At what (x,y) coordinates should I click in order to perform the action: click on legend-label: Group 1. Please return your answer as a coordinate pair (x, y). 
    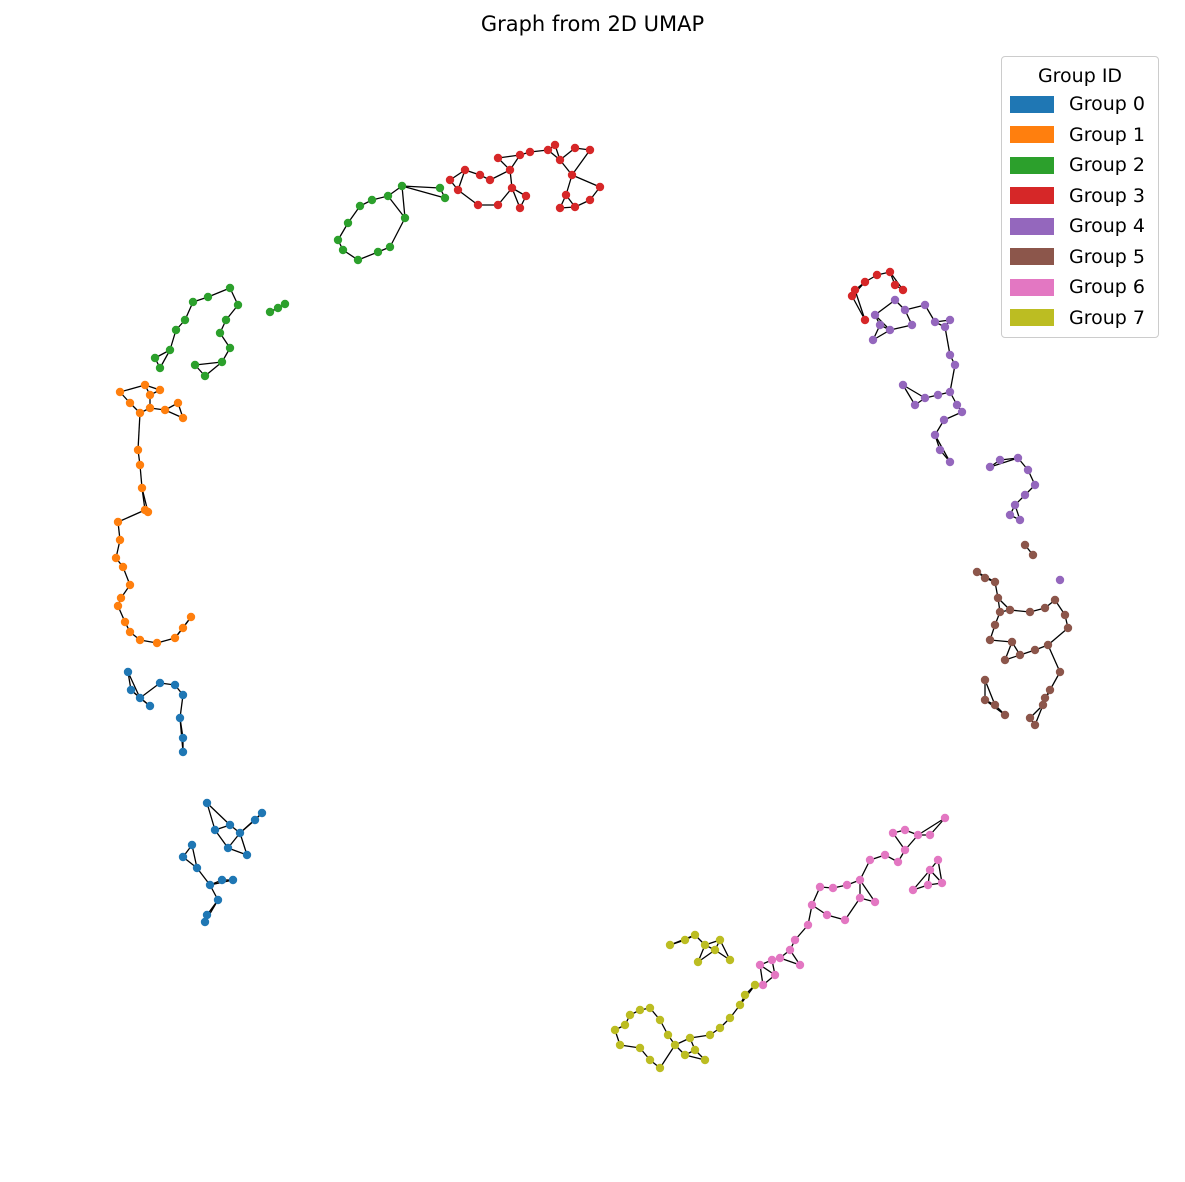
    Looking at the image, I should click on (1107, 134).